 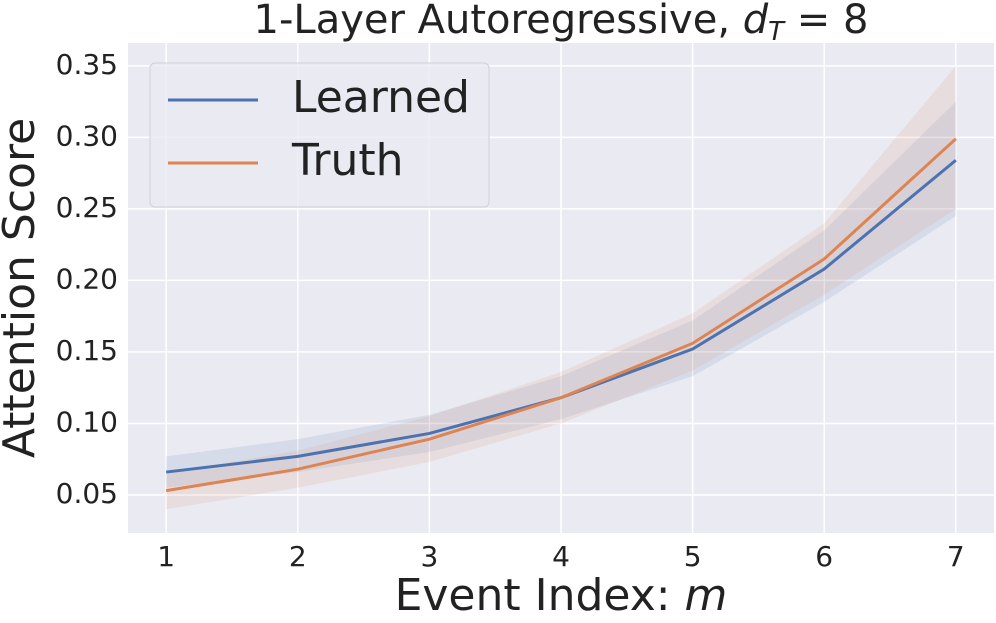 What do you see at coordinates (87, 278) in the screenshot?
I see `y-tick-label: 0.20` at bounding box center [87, 278].